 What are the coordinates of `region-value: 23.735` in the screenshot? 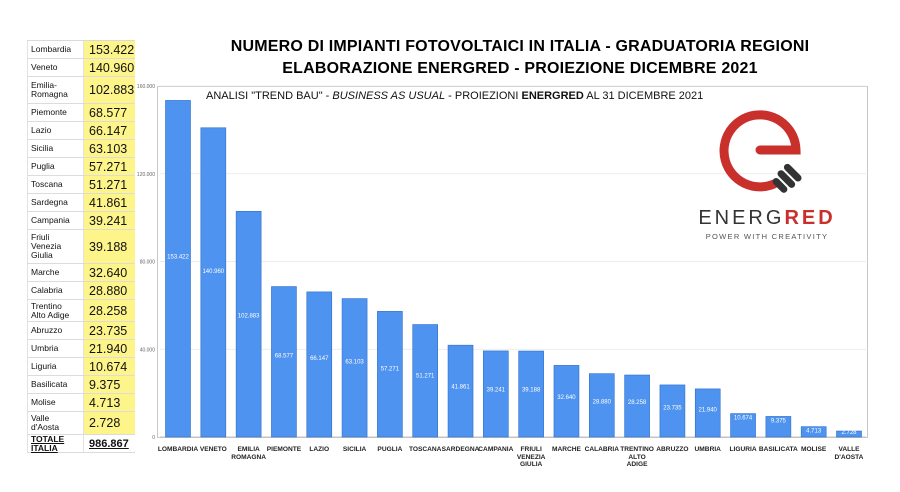 It's located at (109, 330).